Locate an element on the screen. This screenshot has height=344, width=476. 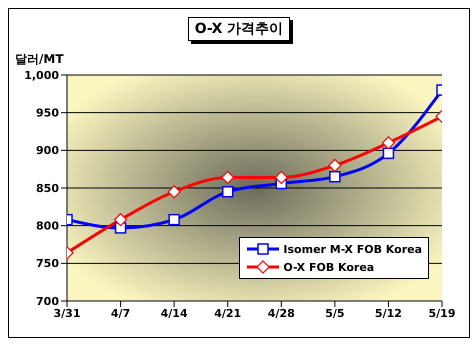
y-tick-label: 950 is located at coordinates (48, 113).